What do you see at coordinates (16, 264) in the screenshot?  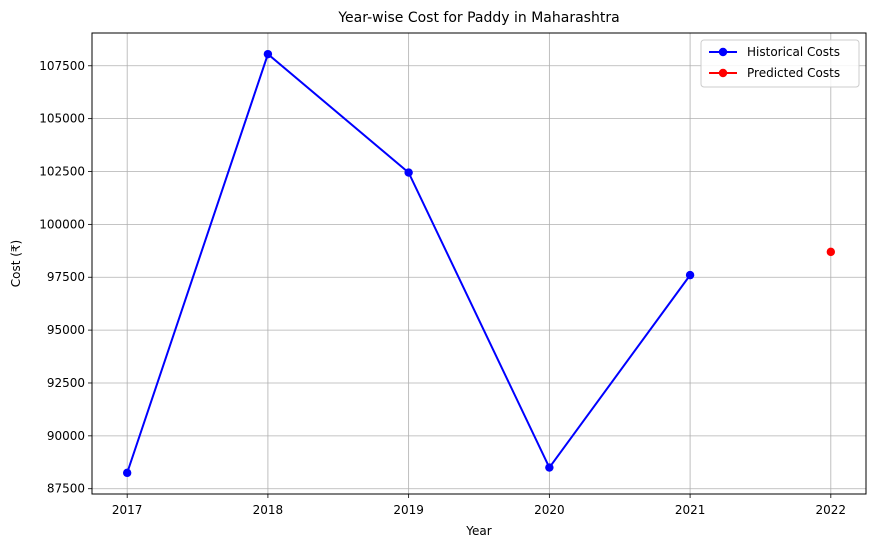 I see `y-axis-label: Cost (₹)` at bounding box center [16, 264].